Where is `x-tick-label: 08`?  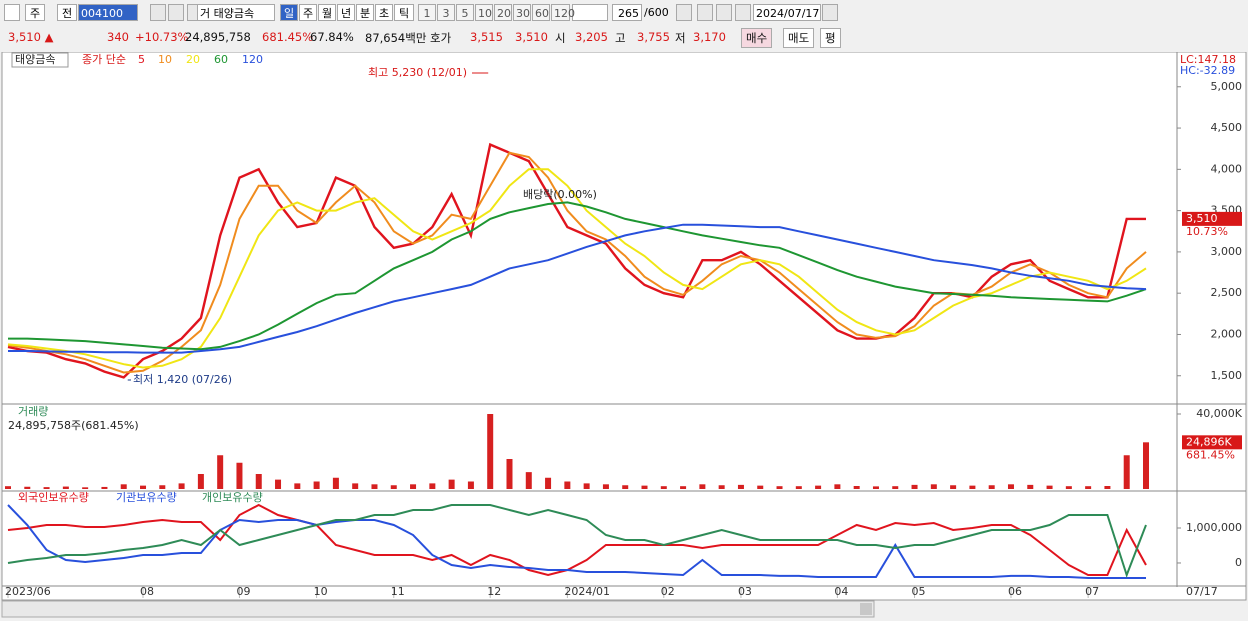 x-tick-label: 08 is located at coordinates (147, 591).